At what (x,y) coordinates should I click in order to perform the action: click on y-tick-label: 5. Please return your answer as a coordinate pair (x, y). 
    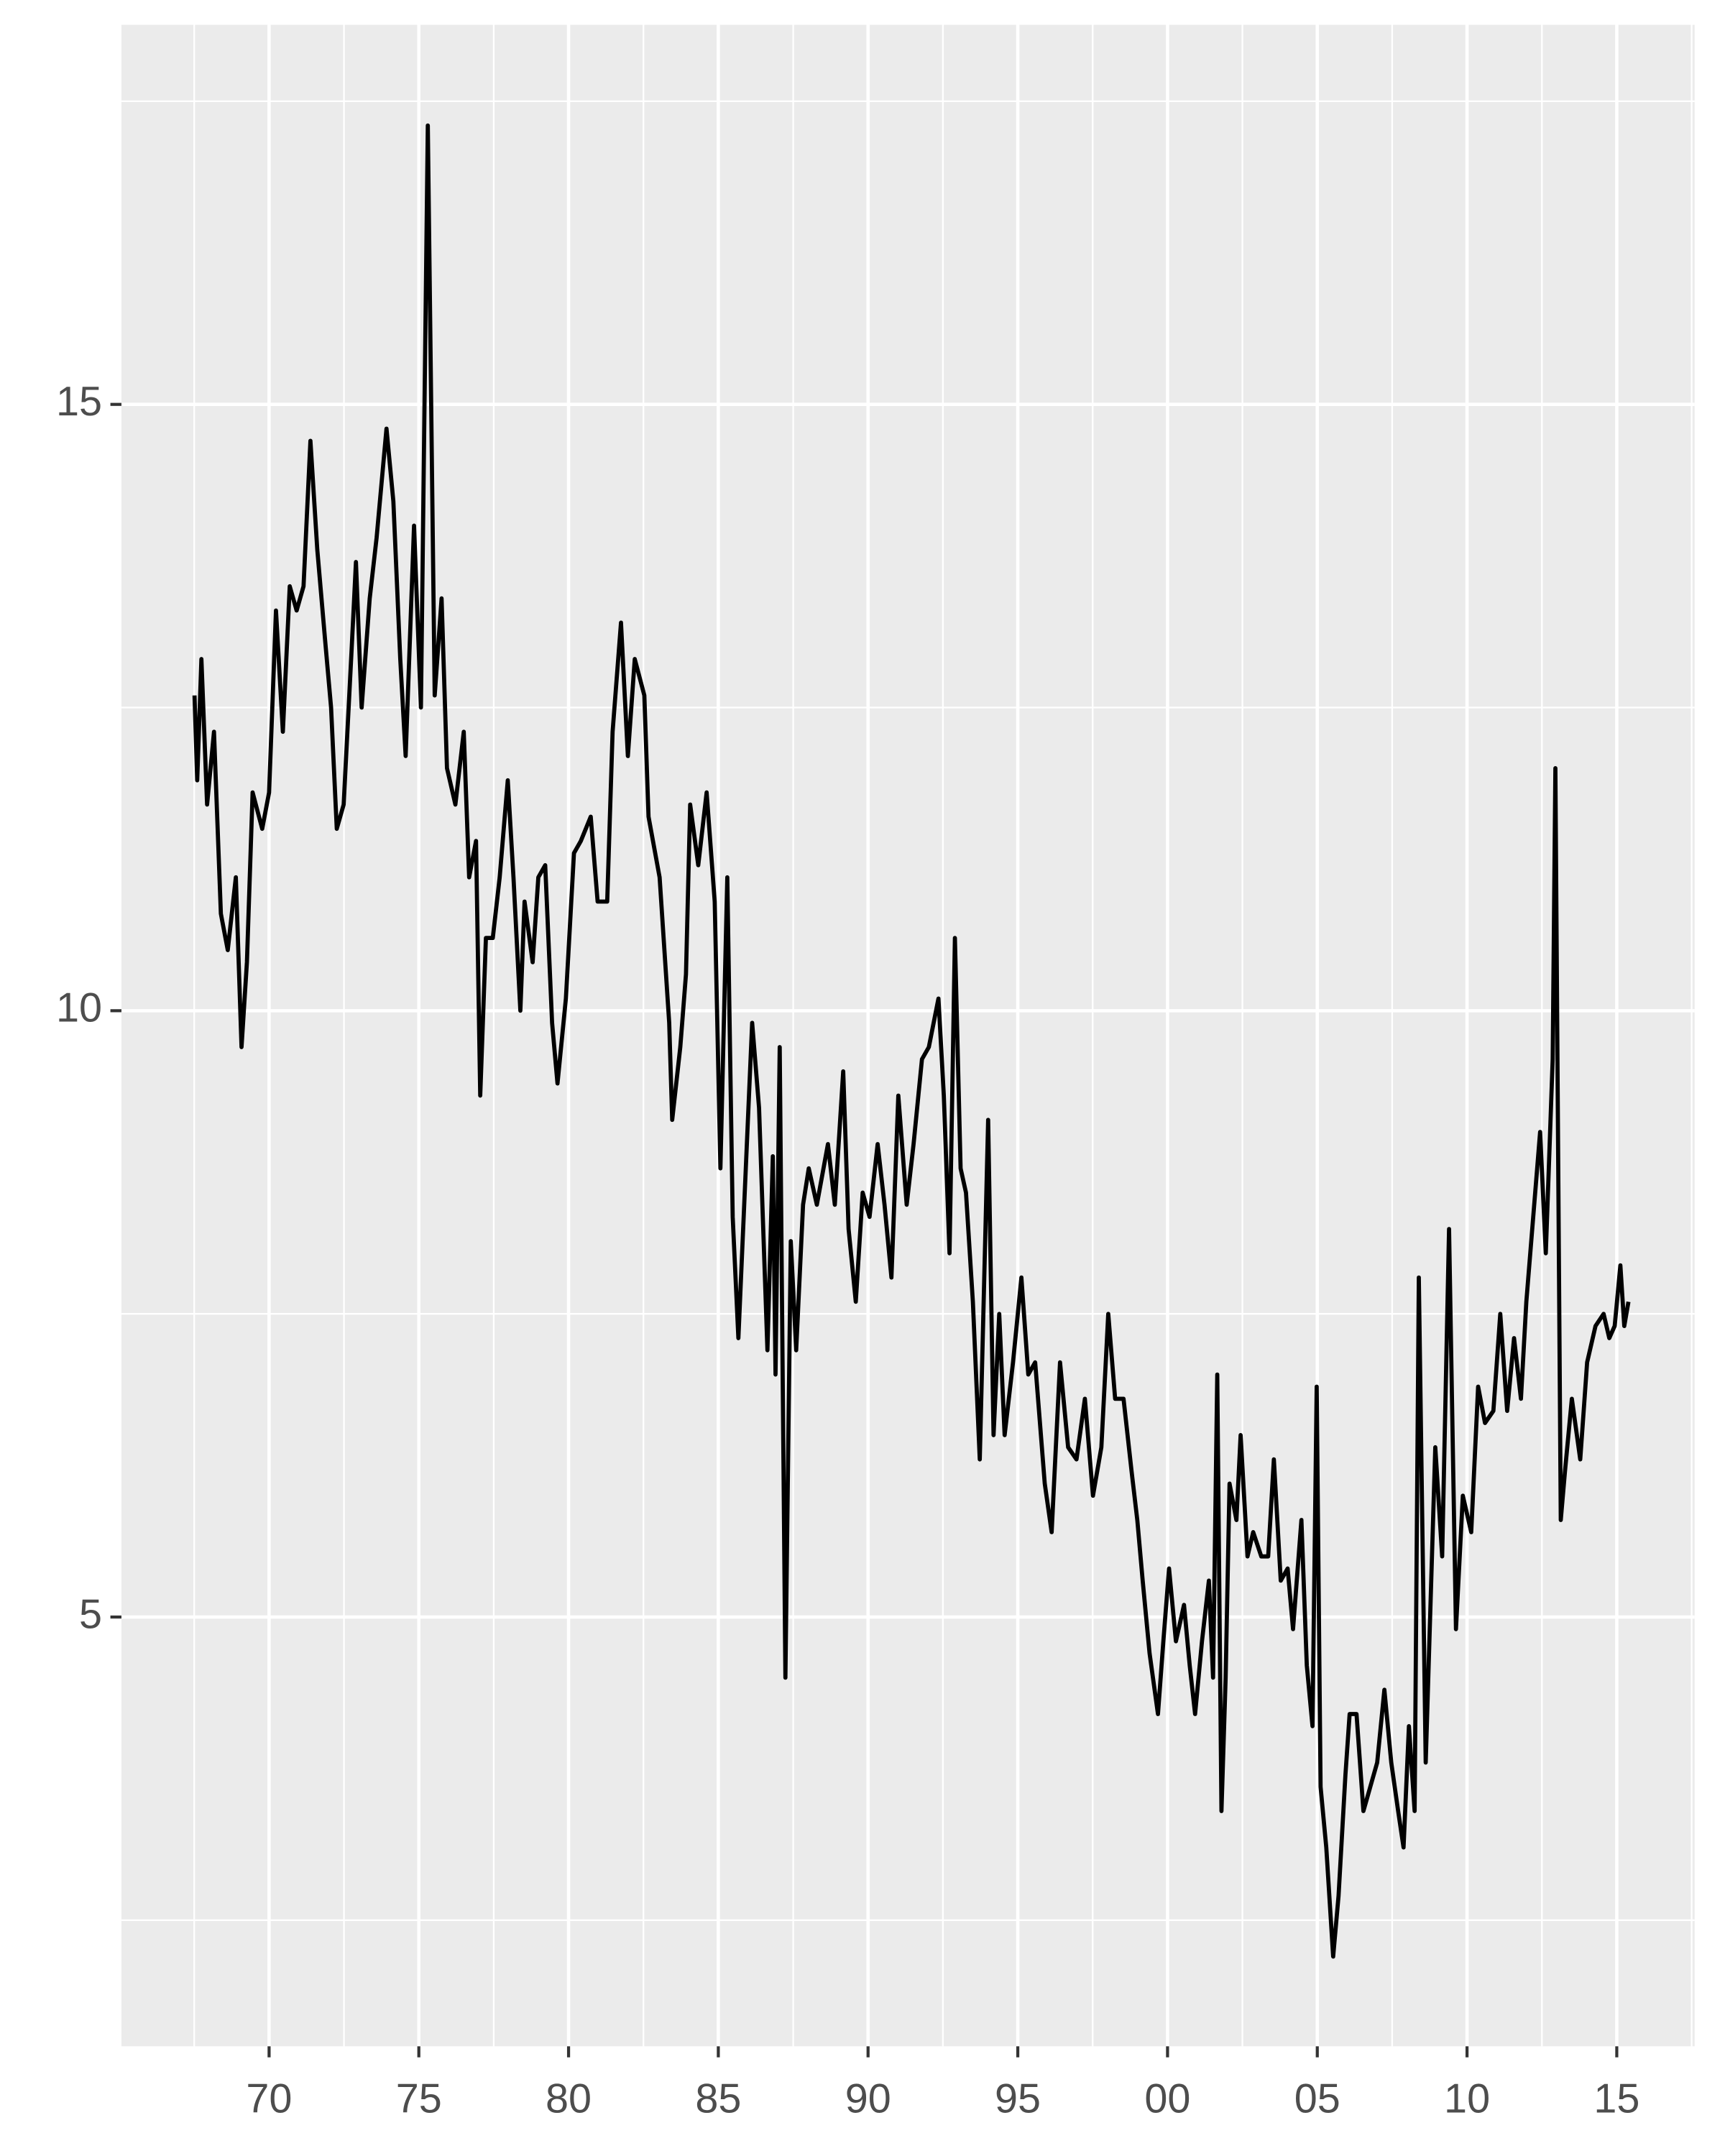
    Looking at the image, I should click on (90, 1614).